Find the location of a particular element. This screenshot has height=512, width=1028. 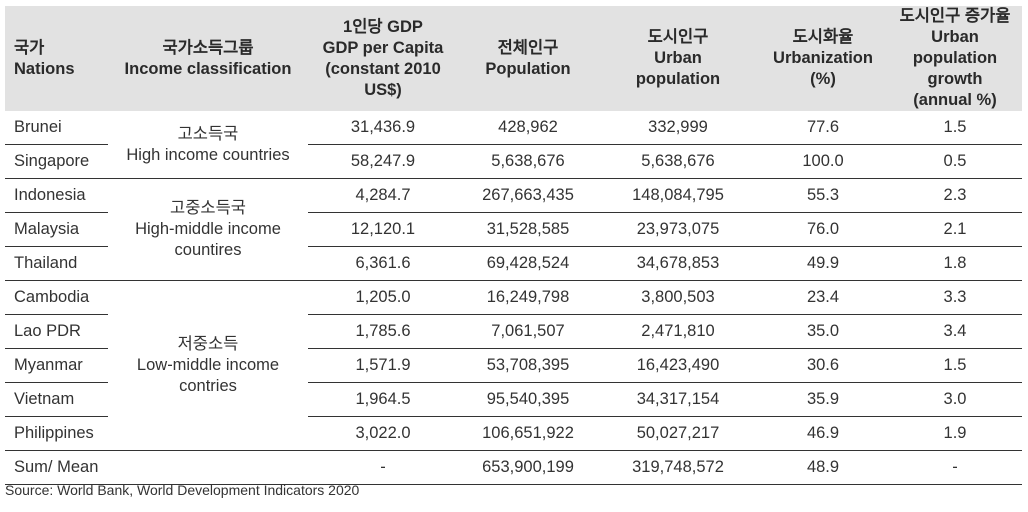

header-line: Nations is located at coordinates (44, 68).